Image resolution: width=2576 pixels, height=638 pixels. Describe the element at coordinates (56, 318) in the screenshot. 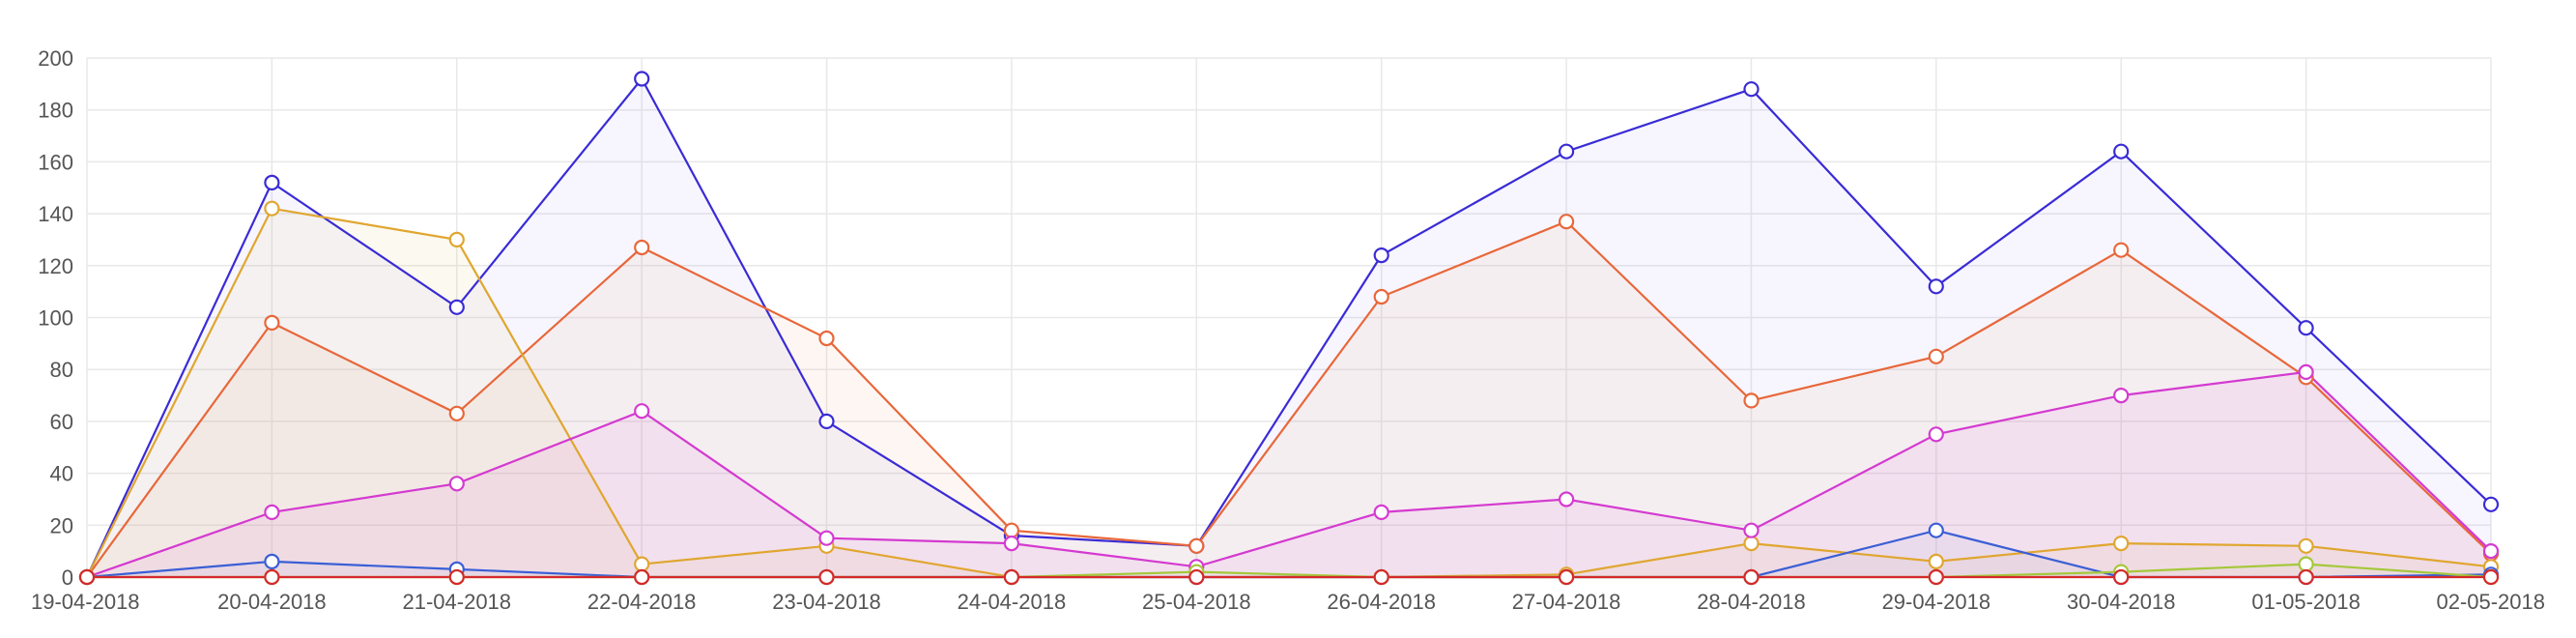

I see `y-tick-label: 100` at that location.